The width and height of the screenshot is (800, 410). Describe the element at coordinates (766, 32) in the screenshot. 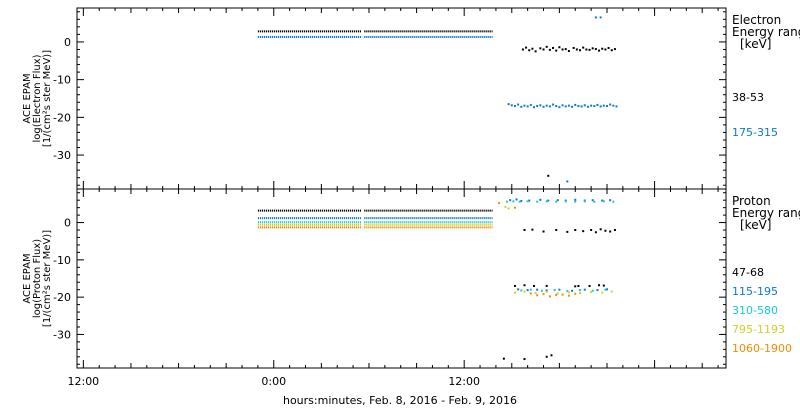

I see `legend-title-line: Energy range` at that location.